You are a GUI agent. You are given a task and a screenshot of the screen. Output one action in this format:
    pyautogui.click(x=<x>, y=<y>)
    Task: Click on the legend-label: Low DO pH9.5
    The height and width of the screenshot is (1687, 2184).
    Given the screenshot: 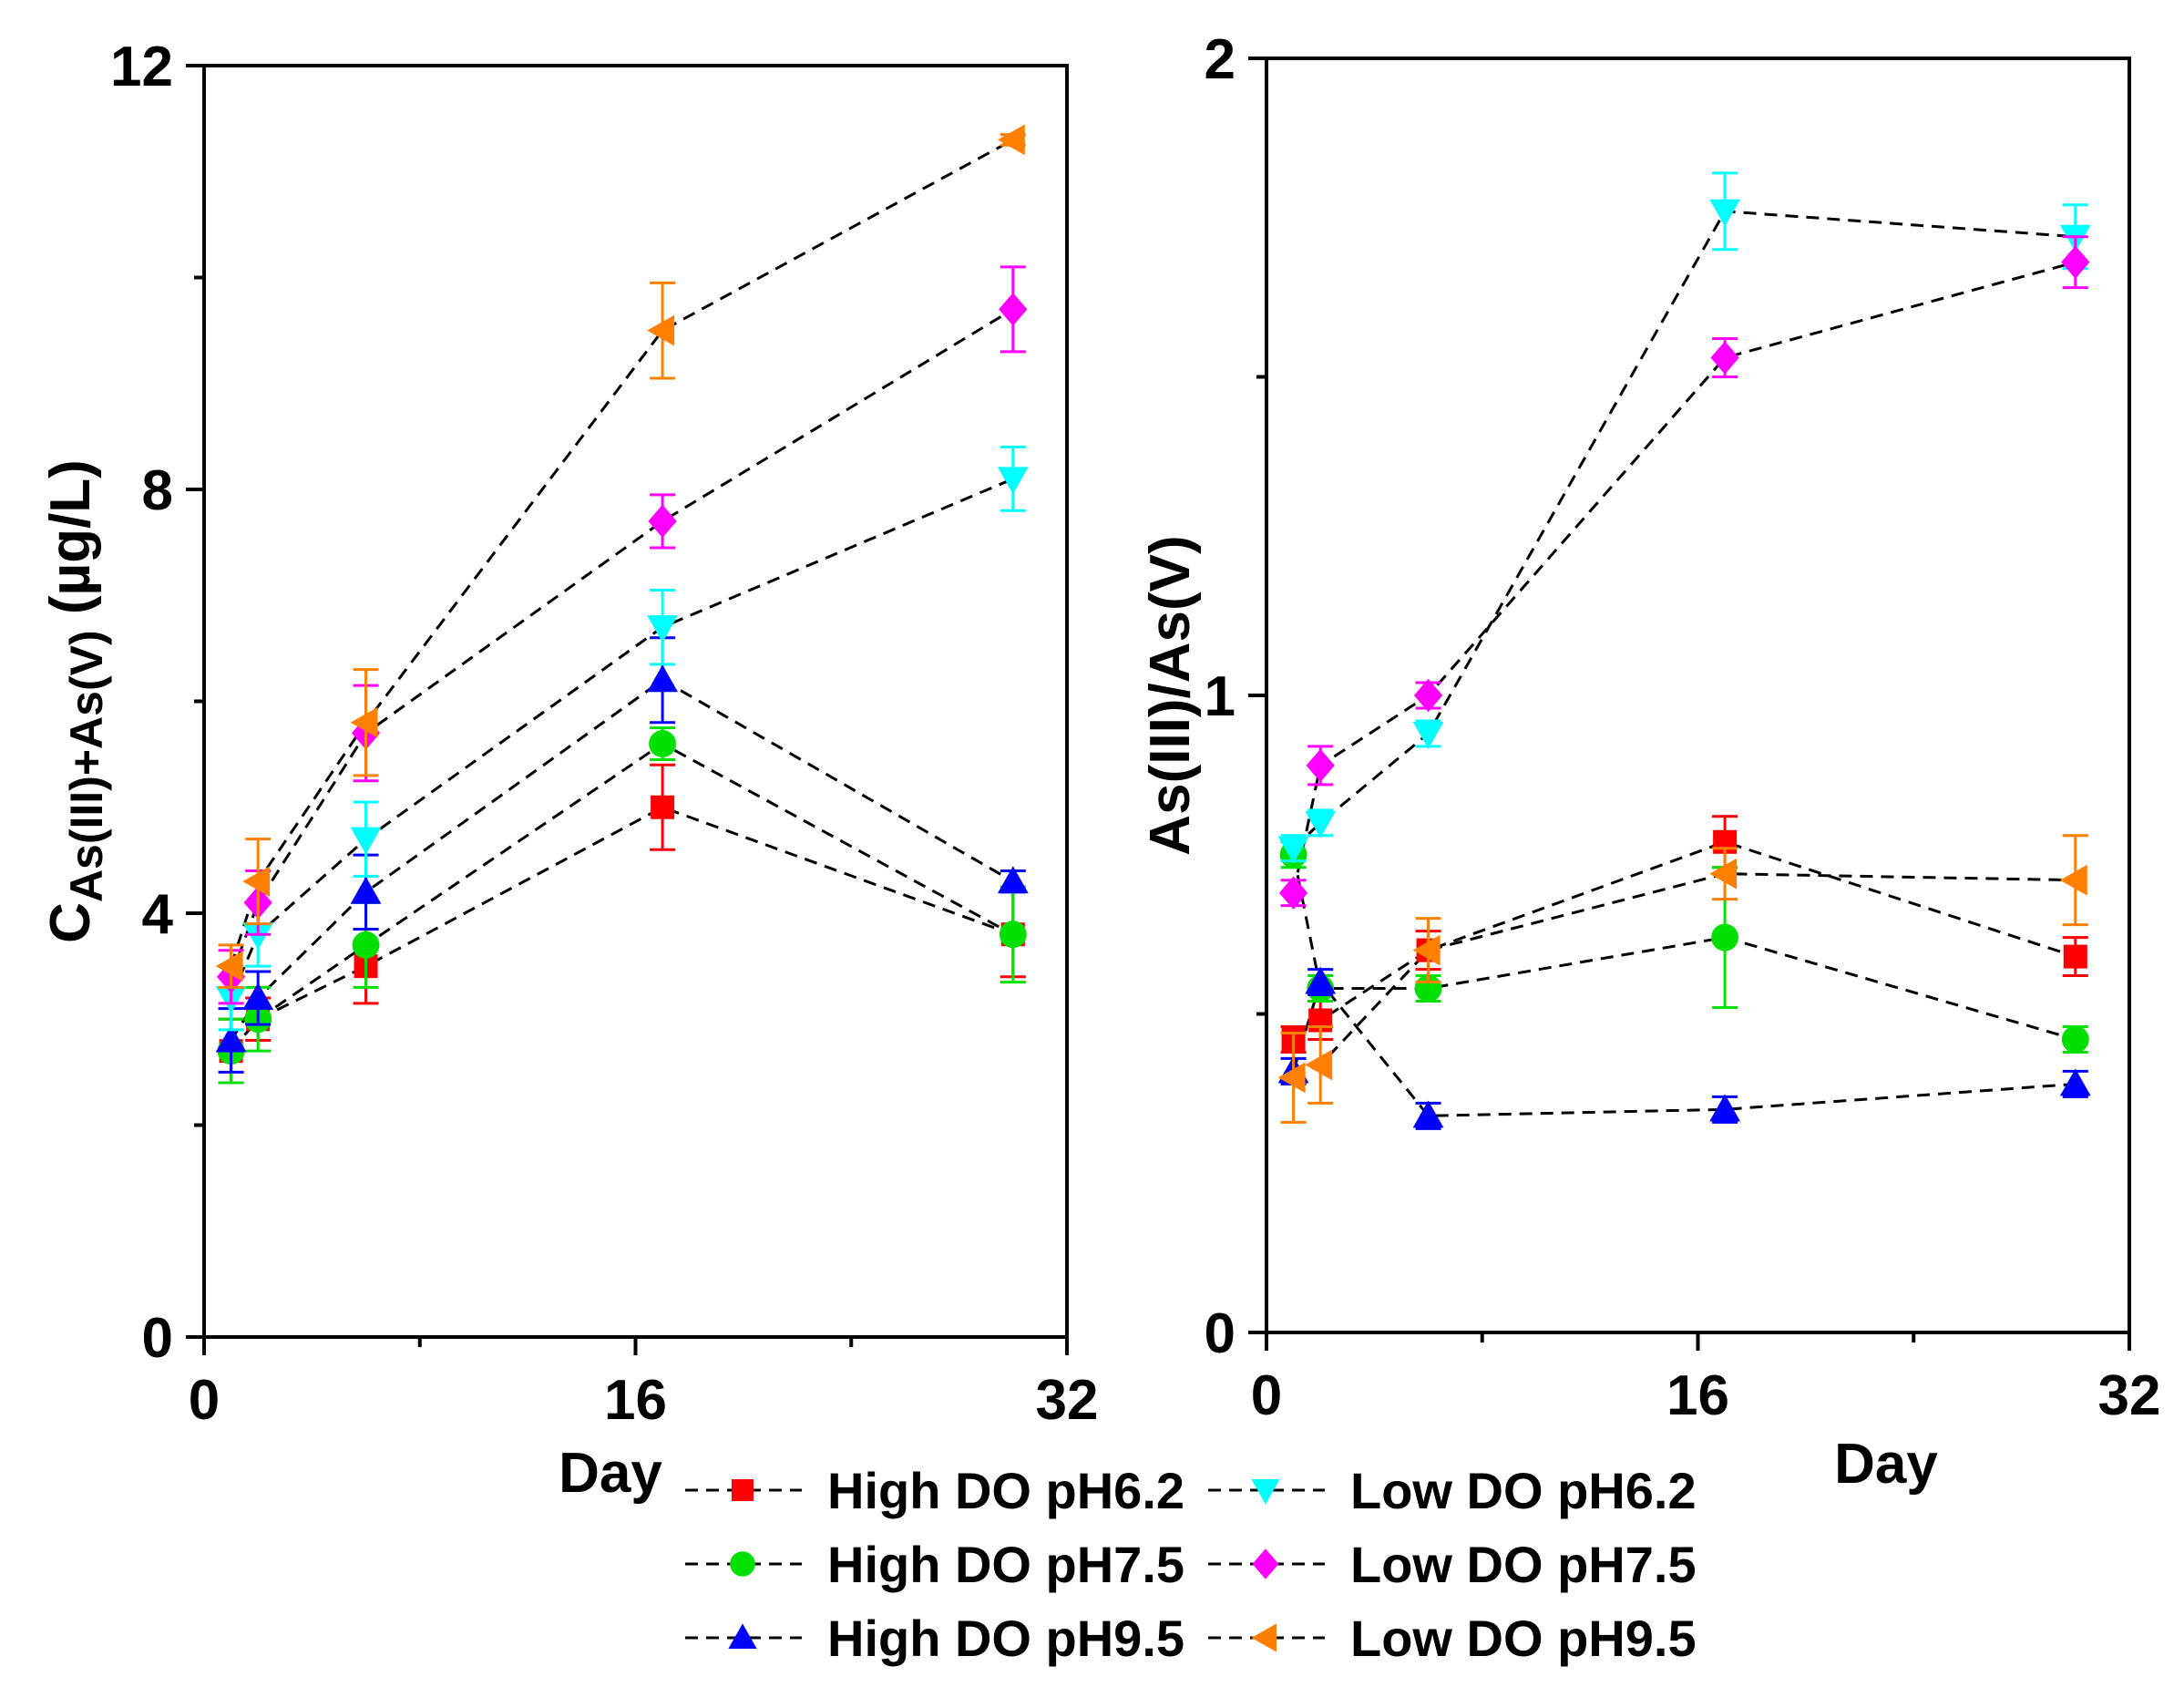 What is the action you would take?
    pyautogui.click(x=1523, y=1639)
    